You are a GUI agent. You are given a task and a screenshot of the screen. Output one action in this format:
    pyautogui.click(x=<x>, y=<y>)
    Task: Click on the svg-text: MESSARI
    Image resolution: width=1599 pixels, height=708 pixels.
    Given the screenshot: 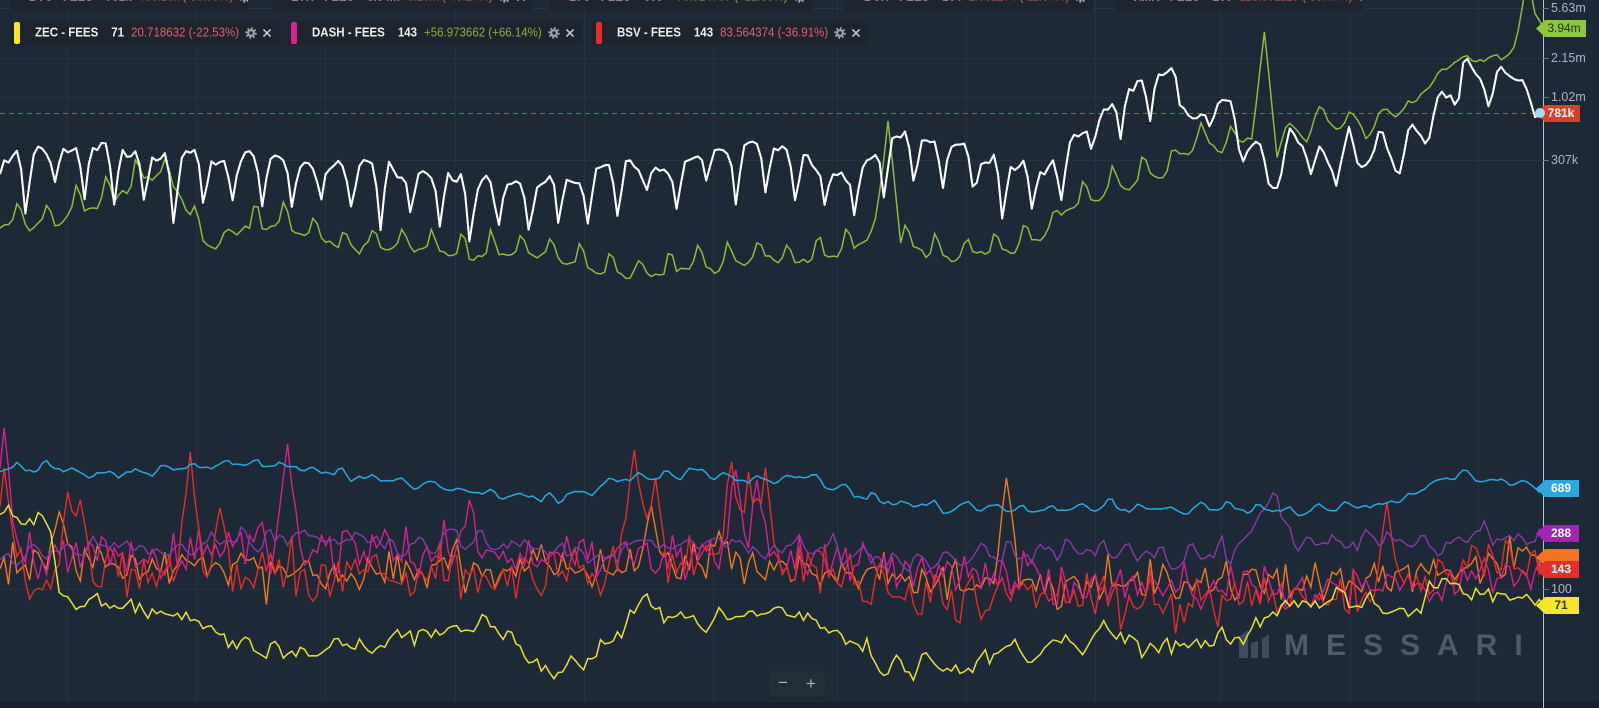 What is the action you would take?
    pyautogui.click(x=1412, y=645)
    